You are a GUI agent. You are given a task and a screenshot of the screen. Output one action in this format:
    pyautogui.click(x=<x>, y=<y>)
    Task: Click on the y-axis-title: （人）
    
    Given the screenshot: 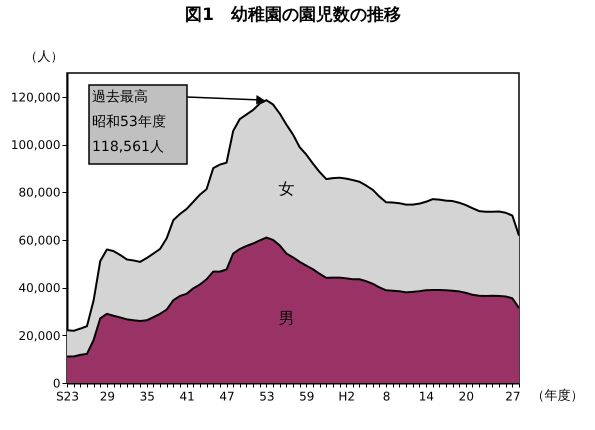 What is the action you would take?
    pyautogui.click(x=44, y=57)
    